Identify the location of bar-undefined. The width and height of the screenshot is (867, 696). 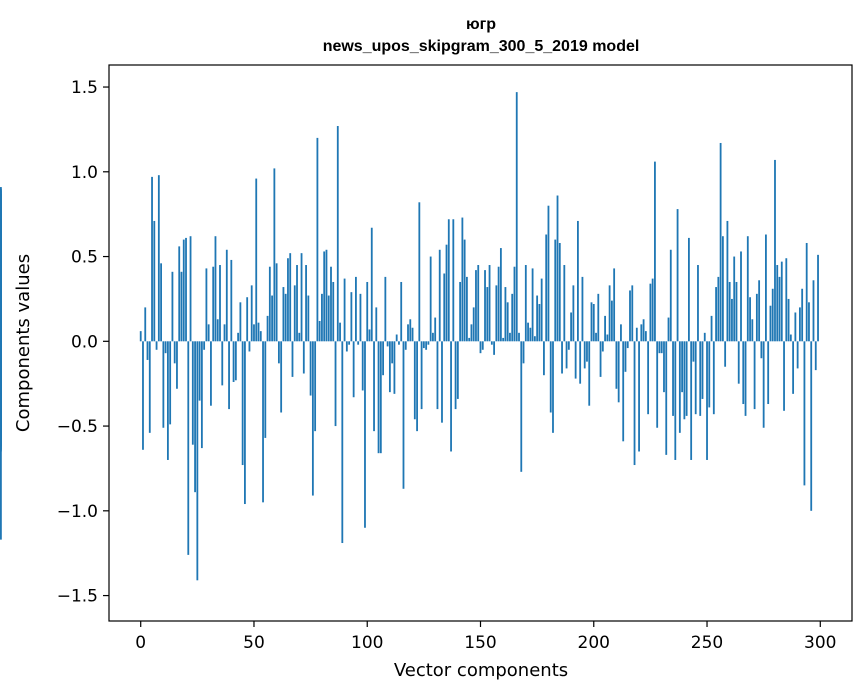
(1, 367).